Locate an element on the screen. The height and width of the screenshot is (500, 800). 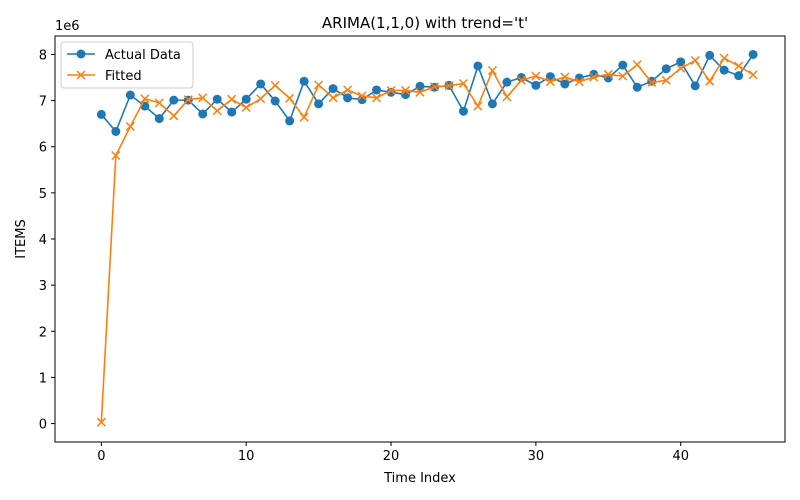
legend-marker-fitted is located at coordinates (81, 75).